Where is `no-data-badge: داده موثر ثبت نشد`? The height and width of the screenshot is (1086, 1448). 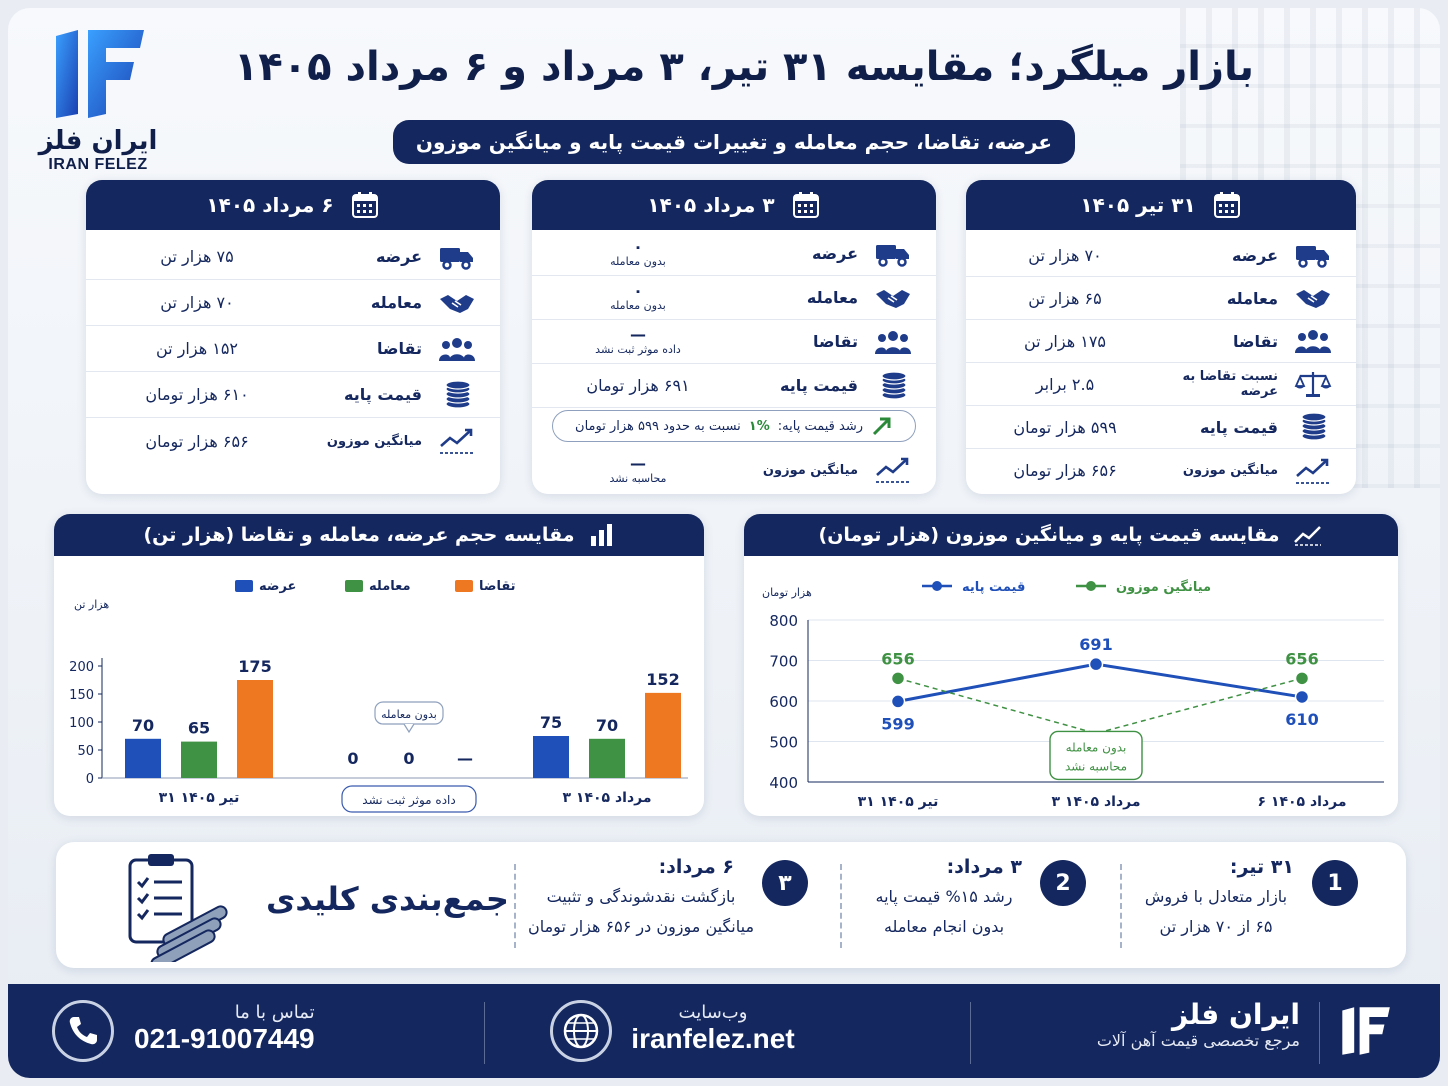
no-data-badge: داده موثر ثبت نشد is located at coordinates (409, 799).